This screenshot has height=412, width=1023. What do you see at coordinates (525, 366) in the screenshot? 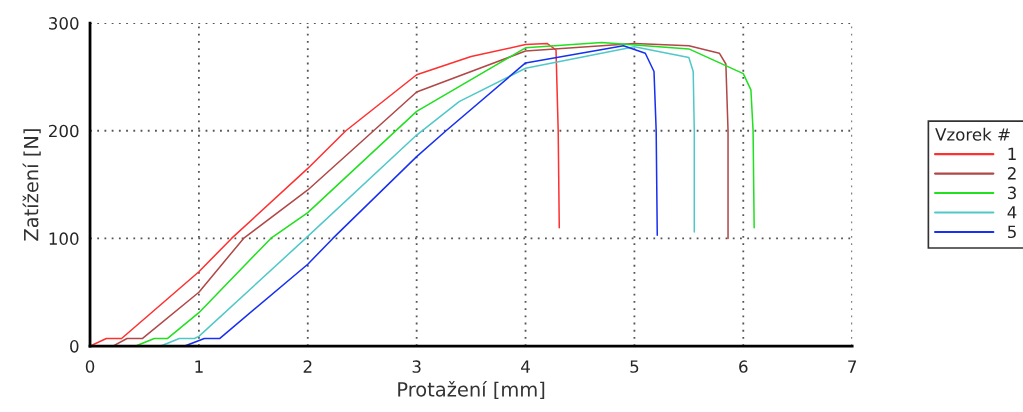
I see `x-tick-label: 4` at bounding box center [525, 366].